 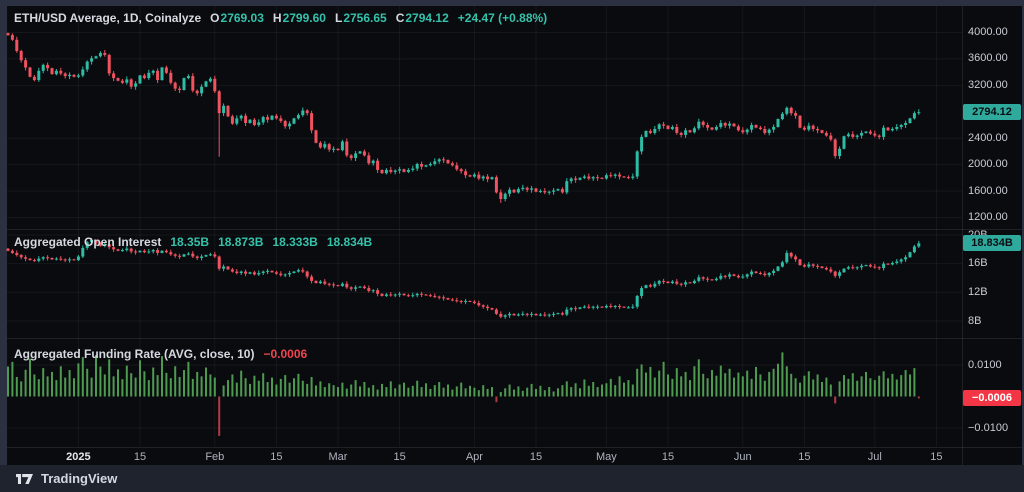 What do you see at coordinates (79, 478) in the screenshot?
I see `tradingview-brand-link: TradingView` at bounding box center [79, 478].